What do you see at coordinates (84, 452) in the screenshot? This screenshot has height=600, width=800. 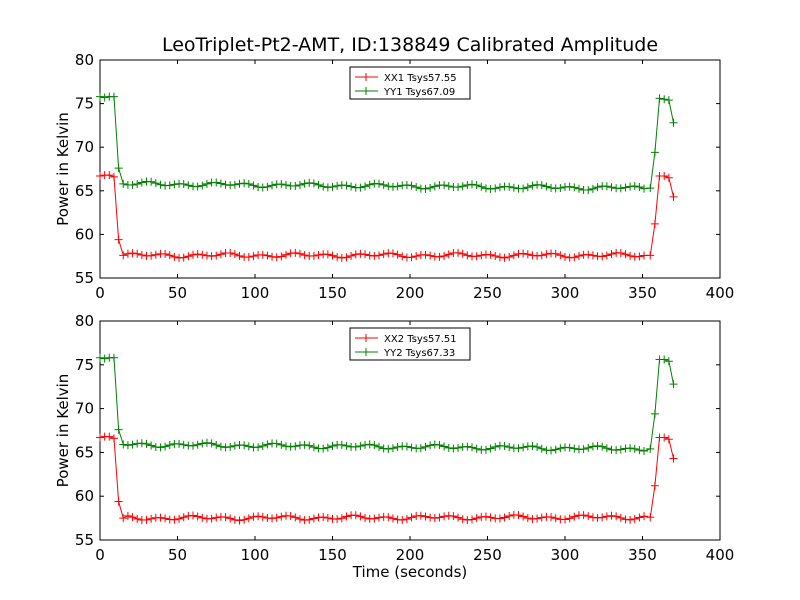 I see `y-tick-label: 65` at bounding box center [84, 452].